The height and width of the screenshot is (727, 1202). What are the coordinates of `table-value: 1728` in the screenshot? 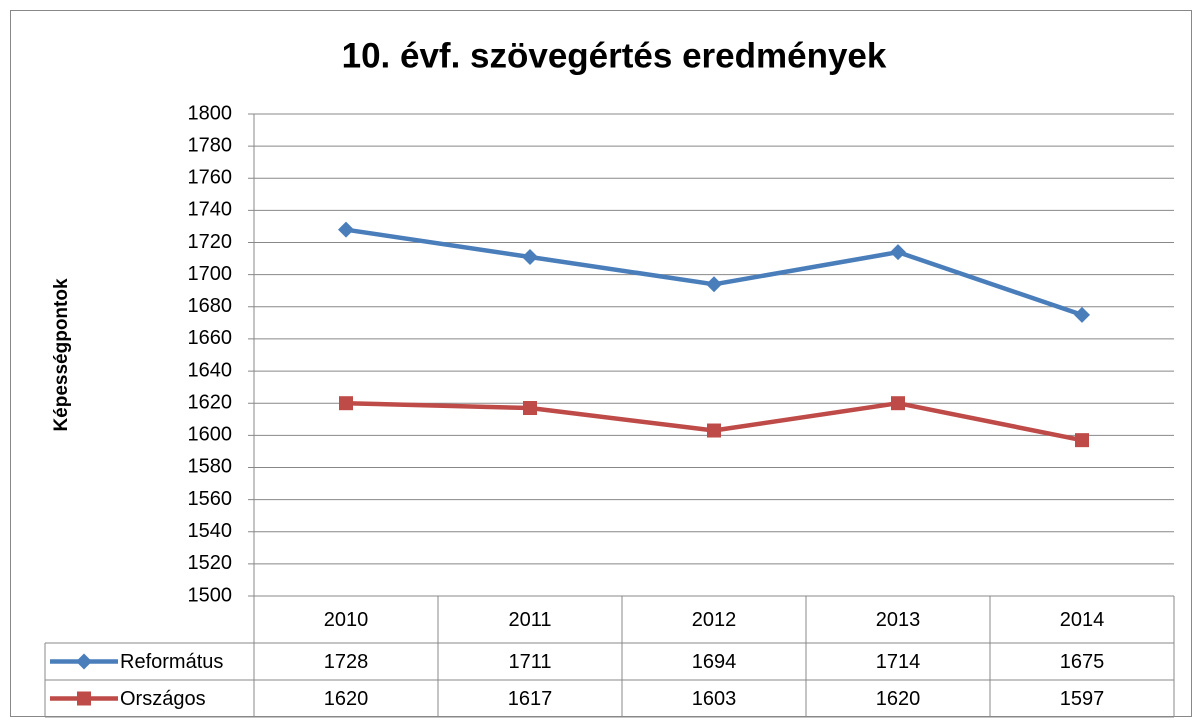 It's located at (346, 662).